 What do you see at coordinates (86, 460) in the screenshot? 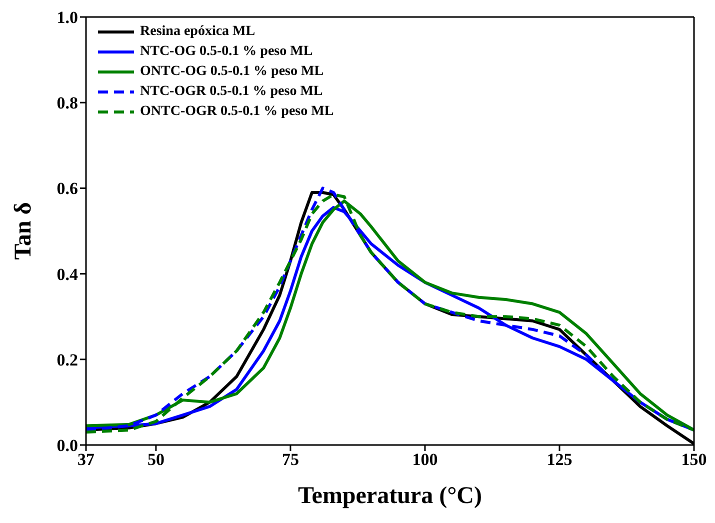
I see `x-tick-label: 37` at bounding box center [86, 460].